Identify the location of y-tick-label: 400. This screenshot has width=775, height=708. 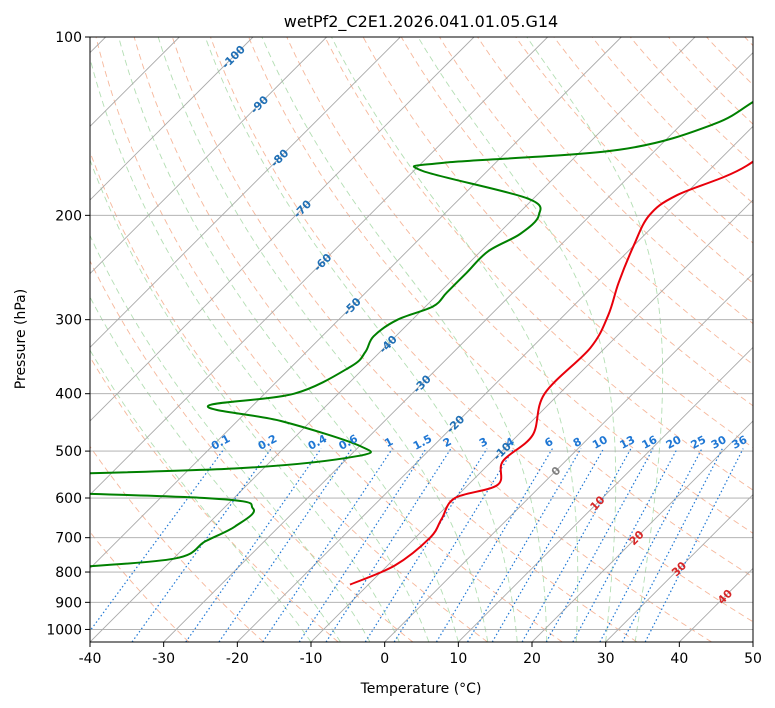
(68, 395).